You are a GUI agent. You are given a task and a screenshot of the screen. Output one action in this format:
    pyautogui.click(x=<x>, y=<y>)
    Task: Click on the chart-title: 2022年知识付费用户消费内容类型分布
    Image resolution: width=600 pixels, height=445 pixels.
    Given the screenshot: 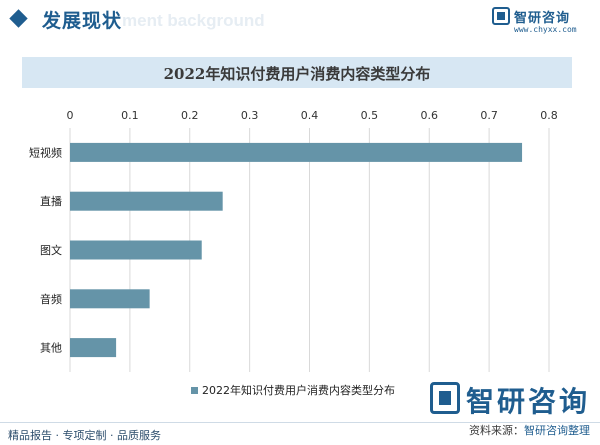 What is the action you would take?
    pyautogui.click(x=297, y=74)
    